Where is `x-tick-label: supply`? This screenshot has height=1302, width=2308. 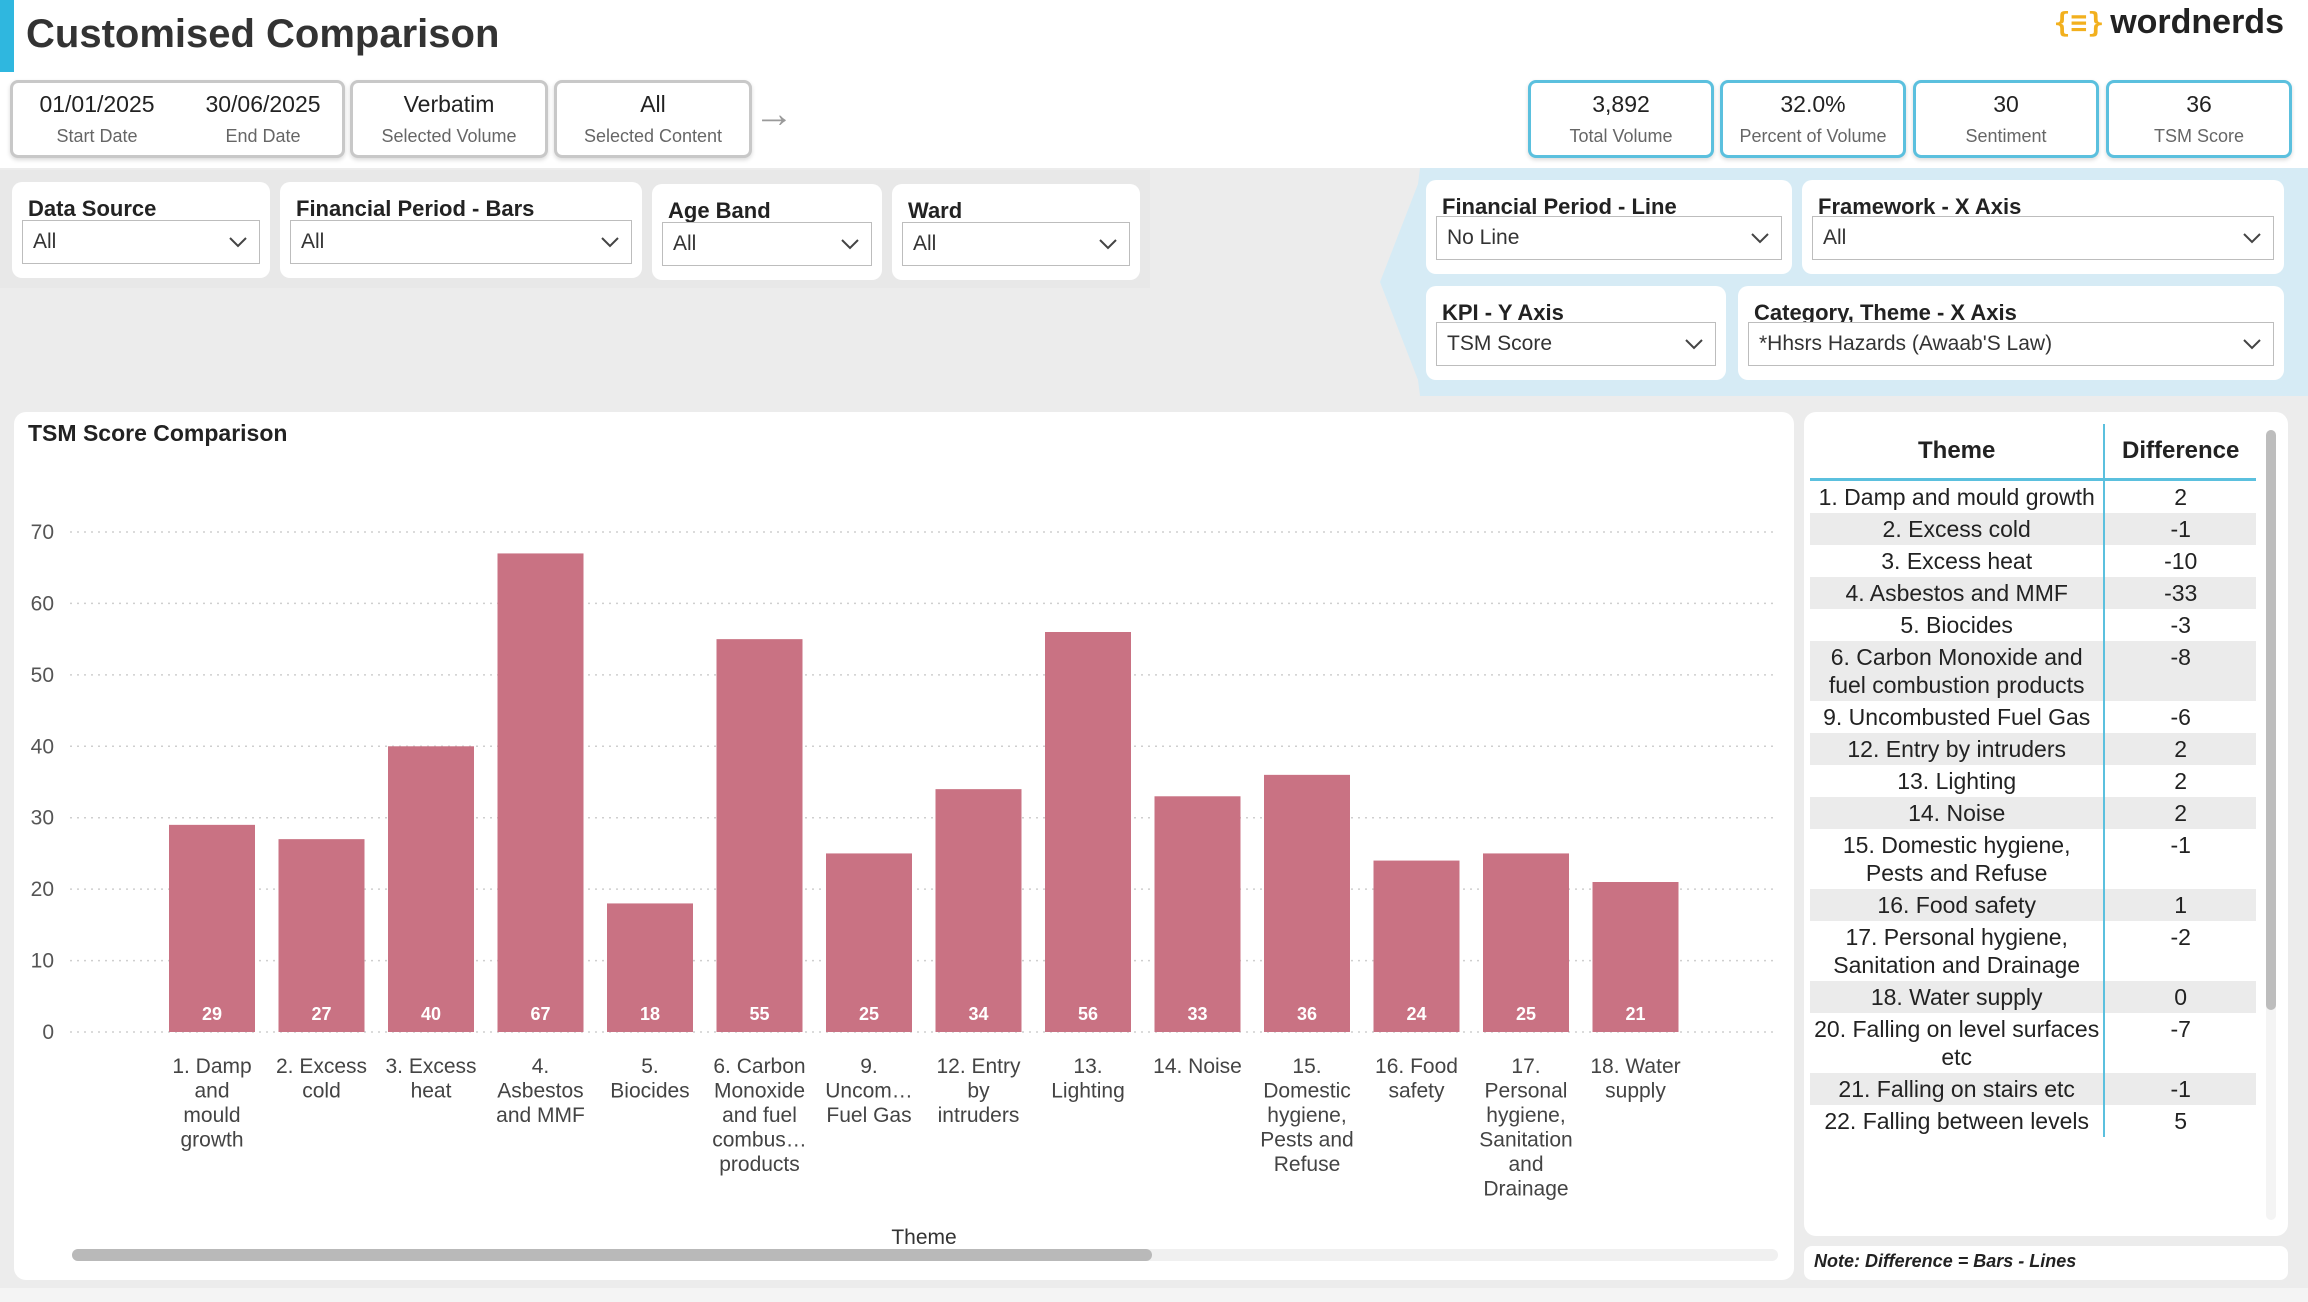
x-tick-label: supply is located at coordinates (1635, 1091).